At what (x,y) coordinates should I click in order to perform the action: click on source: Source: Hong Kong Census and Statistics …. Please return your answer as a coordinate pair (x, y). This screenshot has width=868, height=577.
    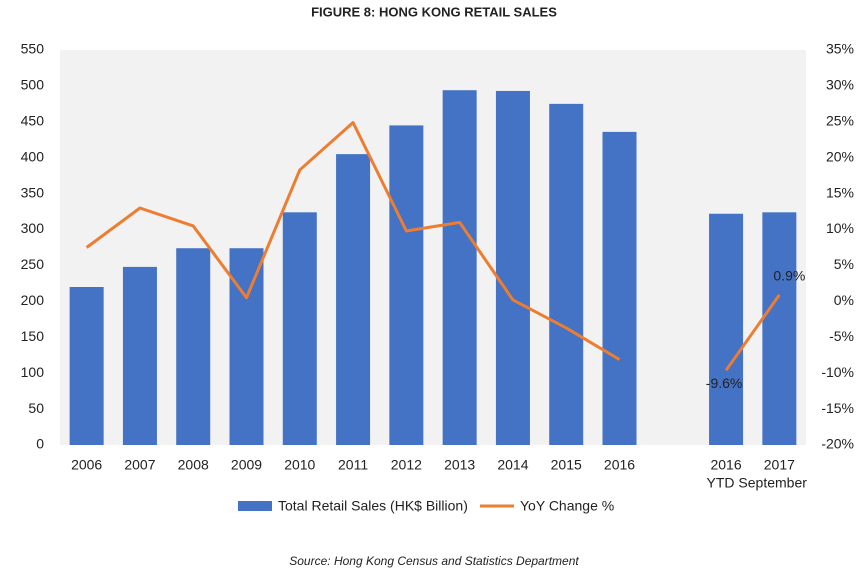
    Looking at the image, I should click on (434, 561).